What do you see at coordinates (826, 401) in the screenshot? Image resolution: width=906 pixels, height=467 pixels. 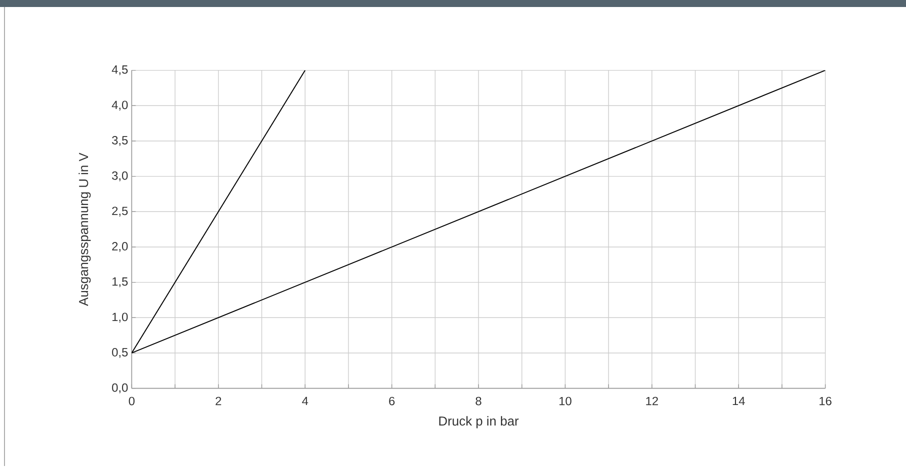 I see `x-tick-label: 16` at bounding box center [826, 401].